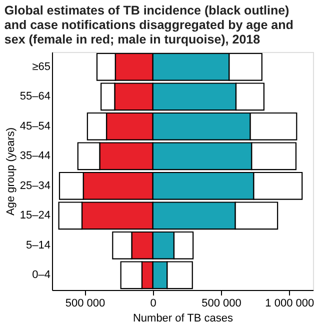 The width and height of the screenshot is (321, 327). Describe the element at coordinates (35, 216) in the screenshot. I see `y-tick-label: 15–24` at that location.